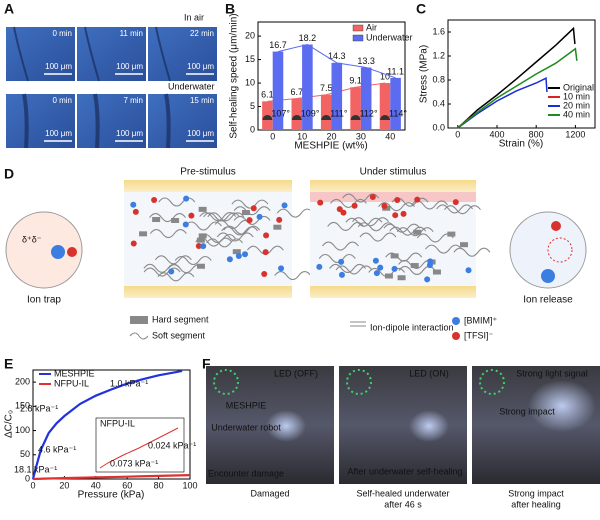  Describe the element at coordinates (278, 45) in the screenshot. I see `value-label: 16.7` at that location.